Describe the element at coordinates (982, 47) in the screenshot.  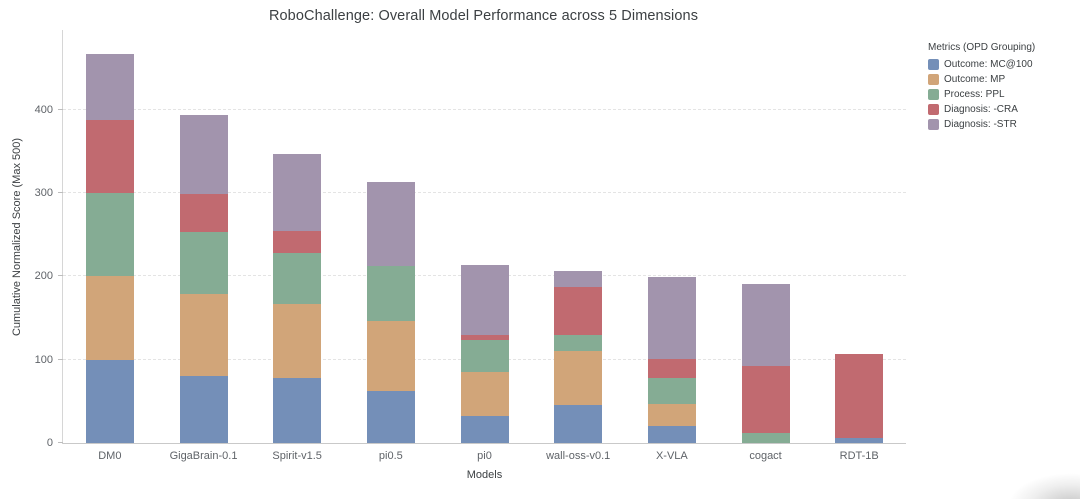
I see `legend-title: Metrics (OPD Grouping)` at that location.